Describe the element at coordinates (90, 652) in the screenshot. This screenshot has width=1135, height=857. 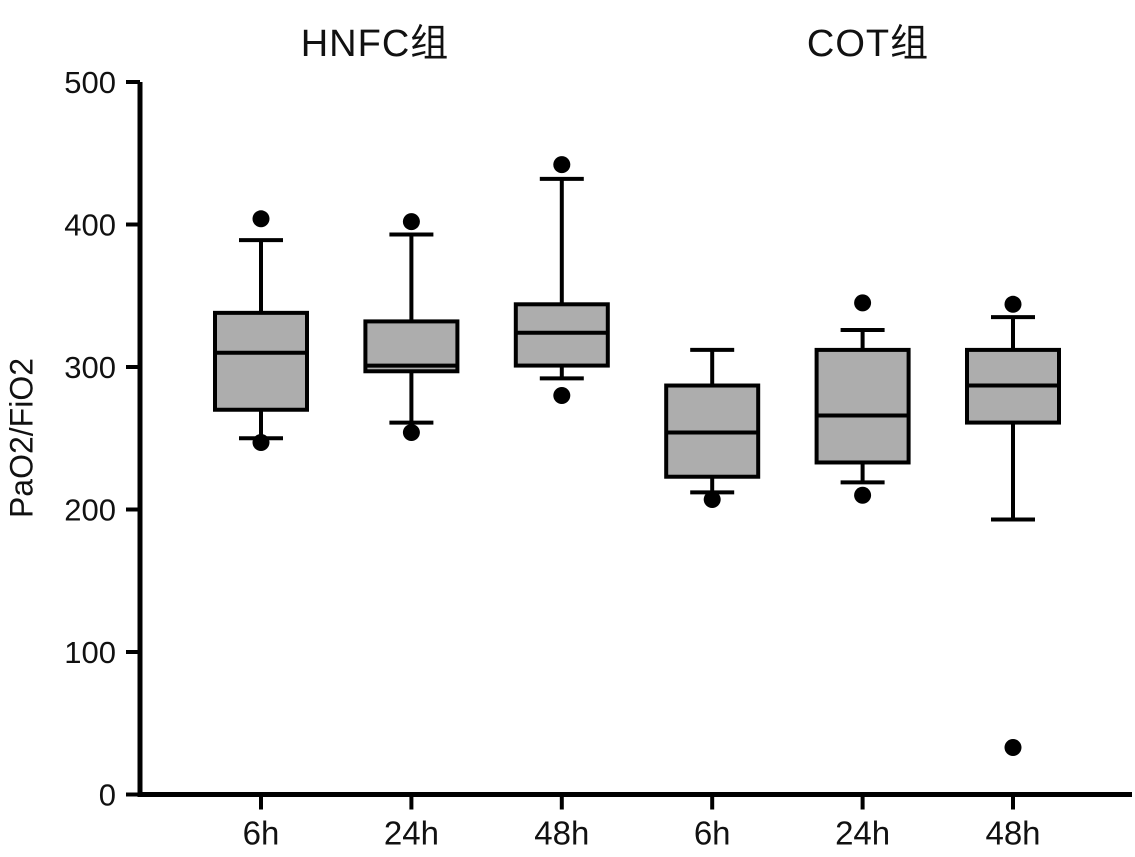
I see `y-tick-label: 100` at that location.